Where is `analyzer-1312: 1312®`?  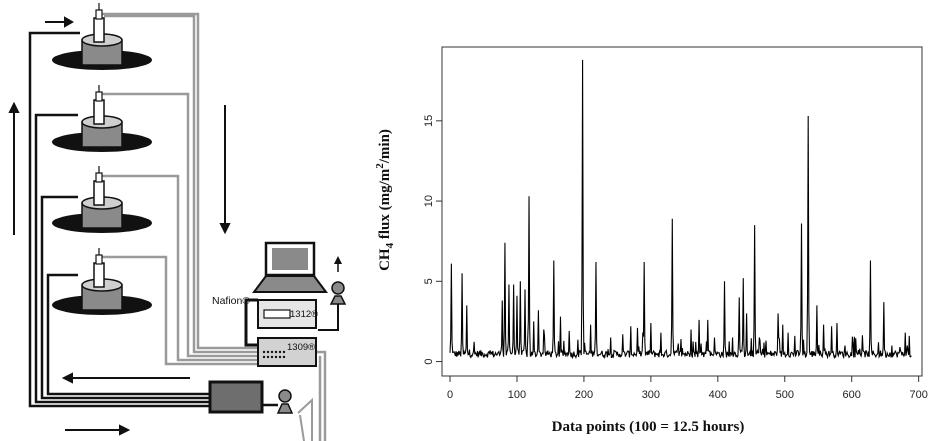
analyzer-1312: 1312® is located at coordinates (287, 314).